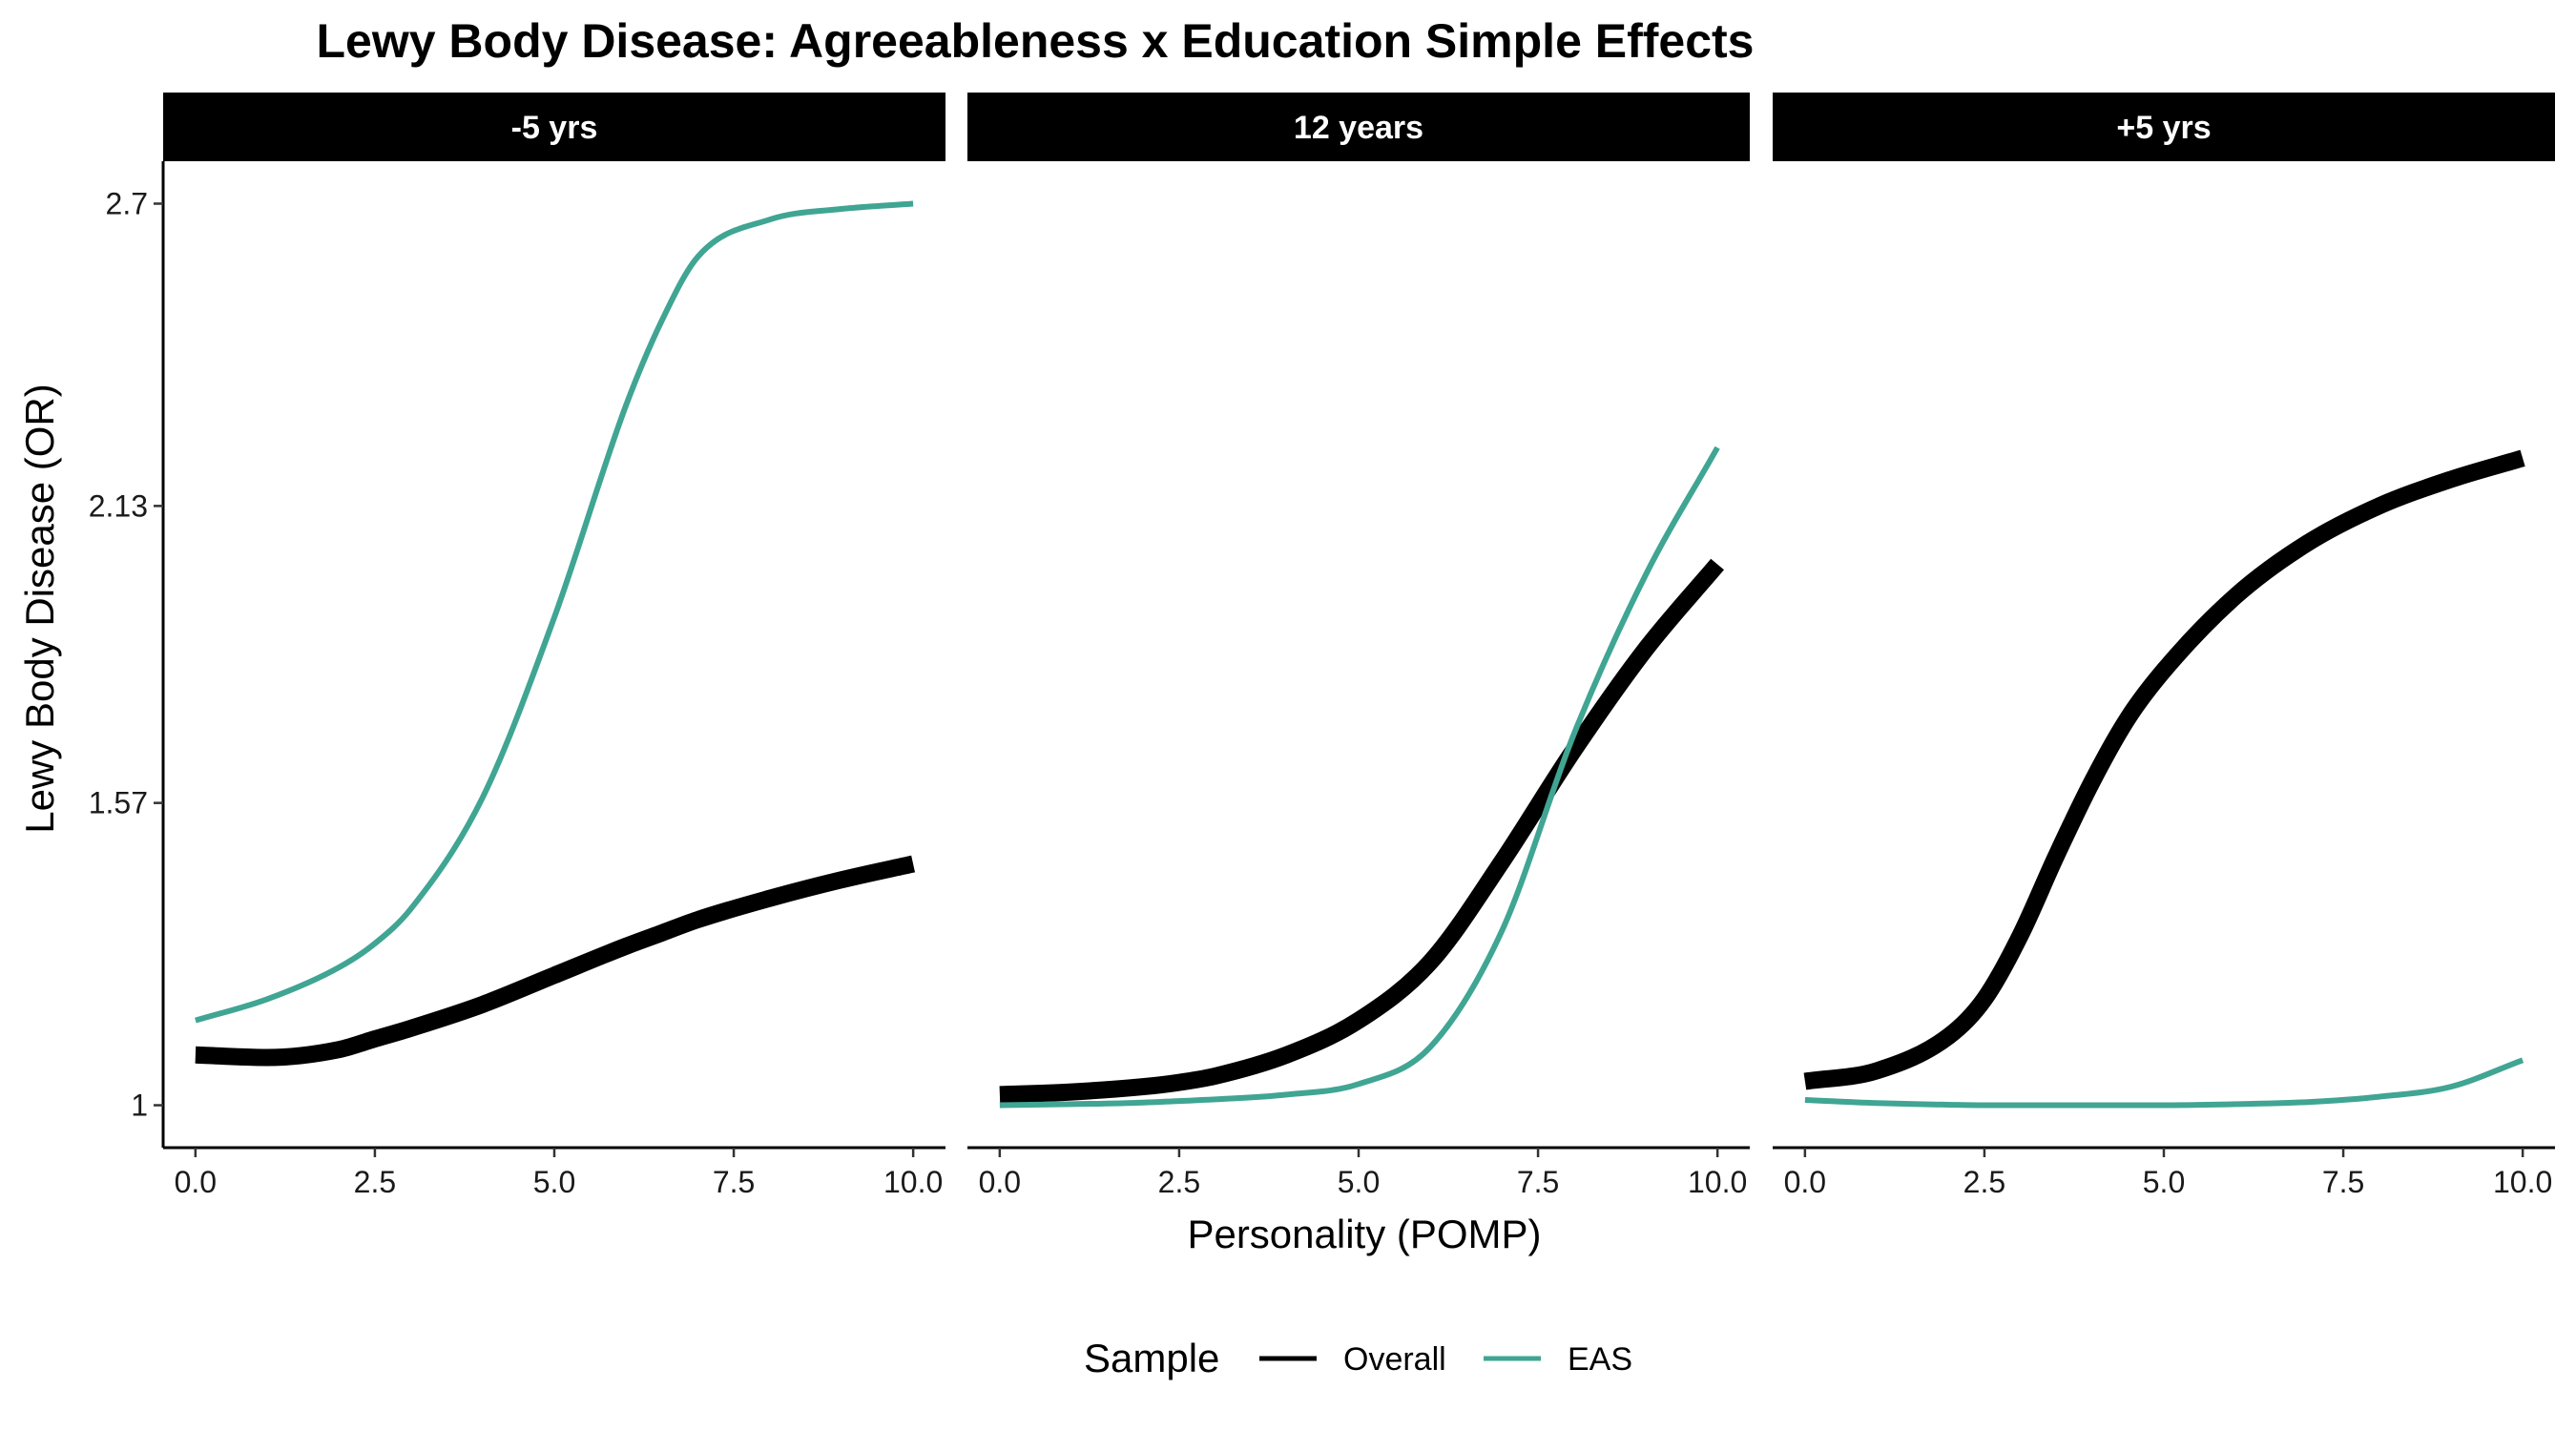 Image resolution: width=2576 pixels, height=1431 pixels. I want to click on y-tick-label: 2.13, so click(118, 505).